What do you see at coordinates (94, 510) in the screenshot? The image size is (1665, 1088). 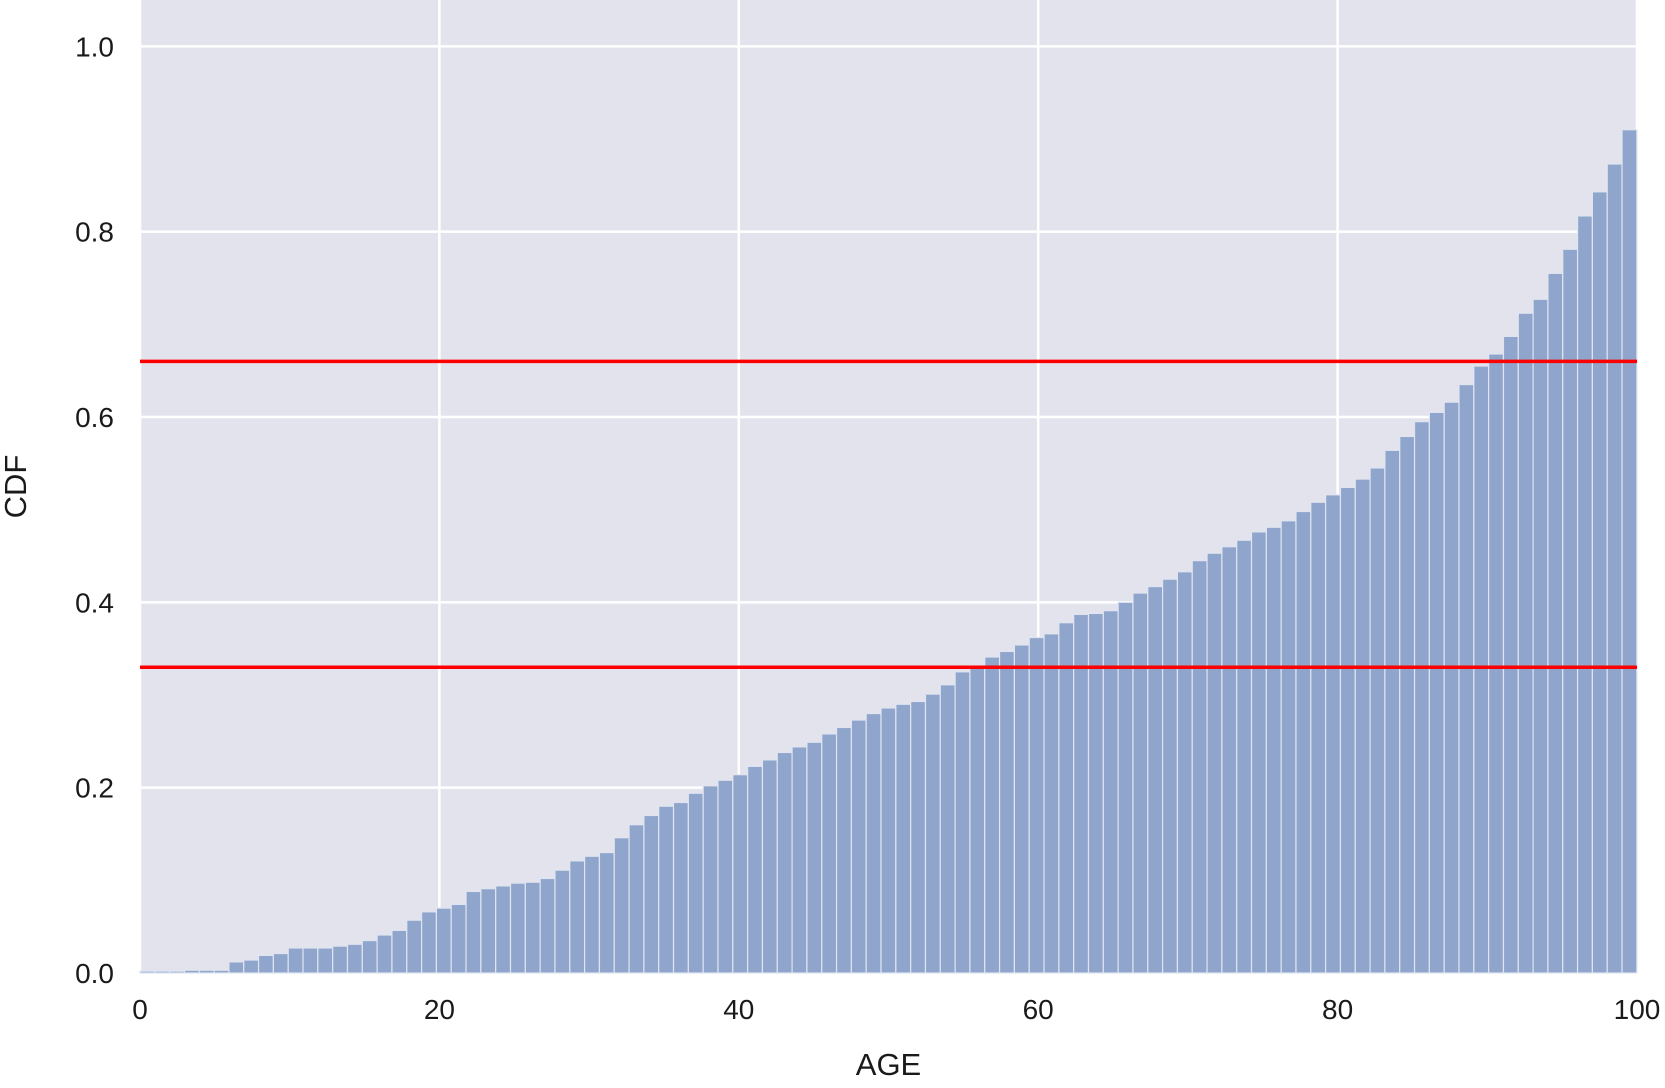 I see `y-tick-labels: 0.0 0.2 0.4 0.6 0.8 1.0` at bounding box center [94, 510].